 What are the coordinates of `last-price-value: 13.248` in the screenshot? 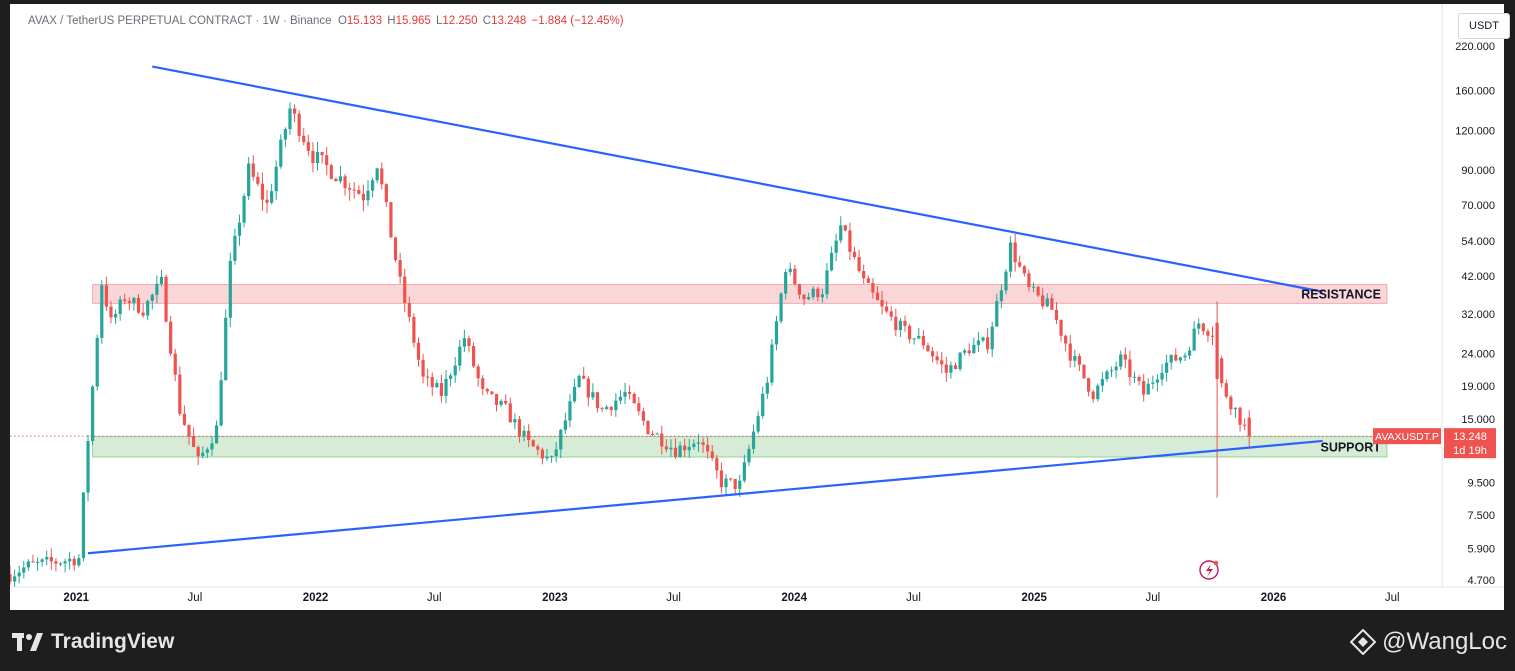 It's located at (1470, 437).